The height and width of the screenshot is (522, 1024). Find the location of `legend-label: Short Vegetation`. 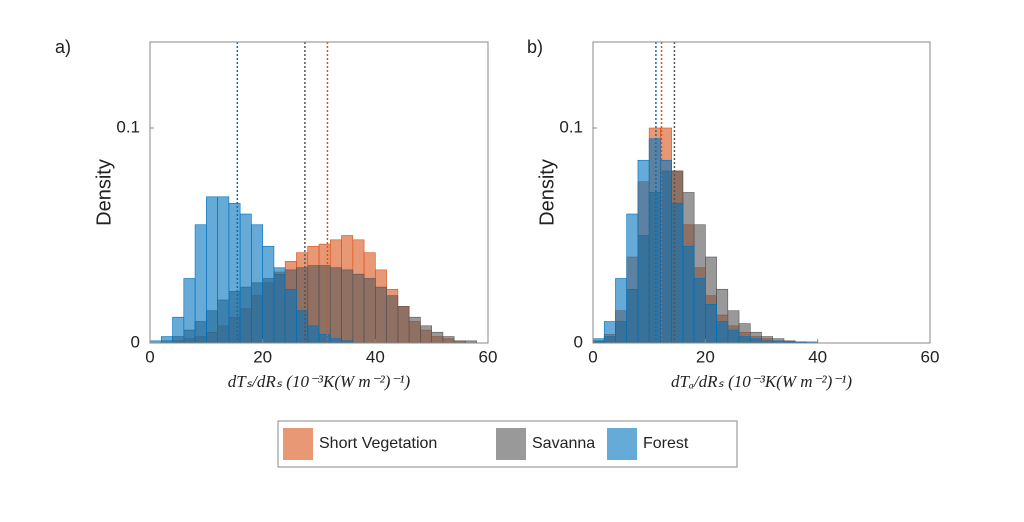

legend-label: Short Vegetation is located at coordinates (378, 443).